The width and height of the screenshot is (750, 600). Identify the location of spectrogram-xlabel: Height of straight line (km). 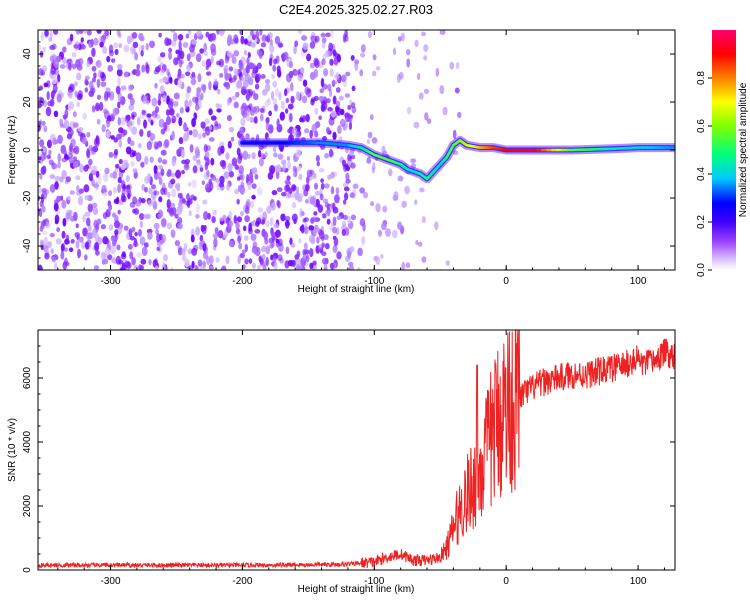
(356, 289).